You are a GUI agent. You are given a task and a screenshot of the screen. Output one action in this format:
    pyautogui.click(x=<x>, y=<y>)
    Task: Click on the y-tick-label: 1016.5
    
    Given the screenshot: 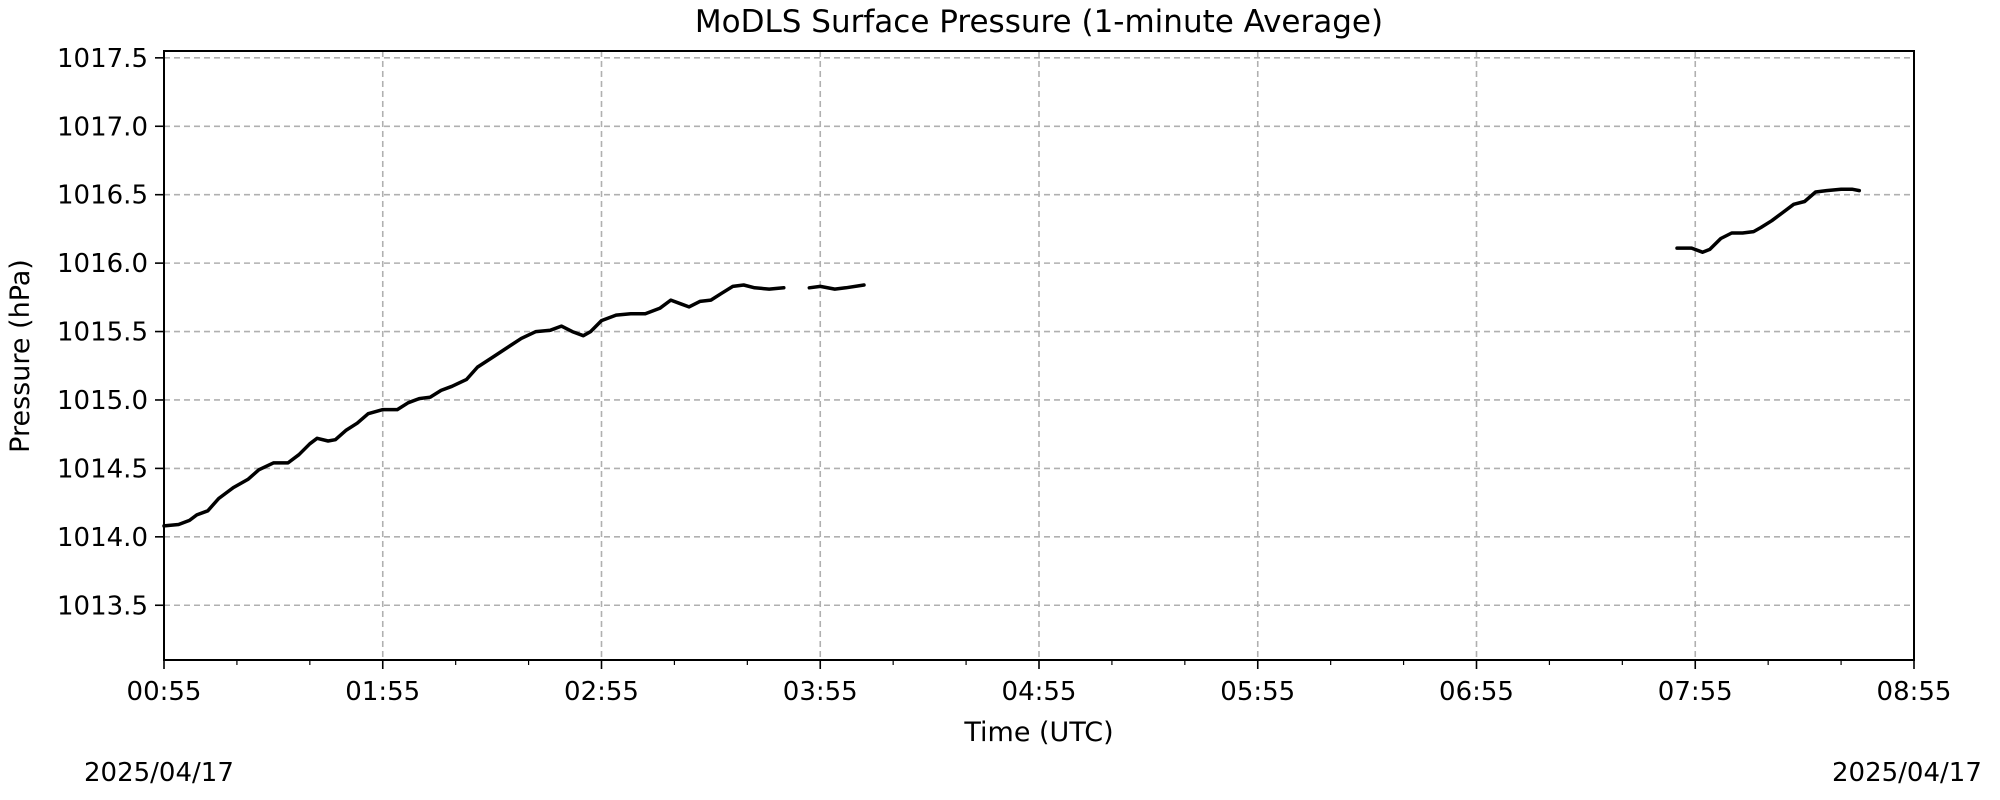 What is the action you would take?
    pyautogui.click(x=102, y=196)
    